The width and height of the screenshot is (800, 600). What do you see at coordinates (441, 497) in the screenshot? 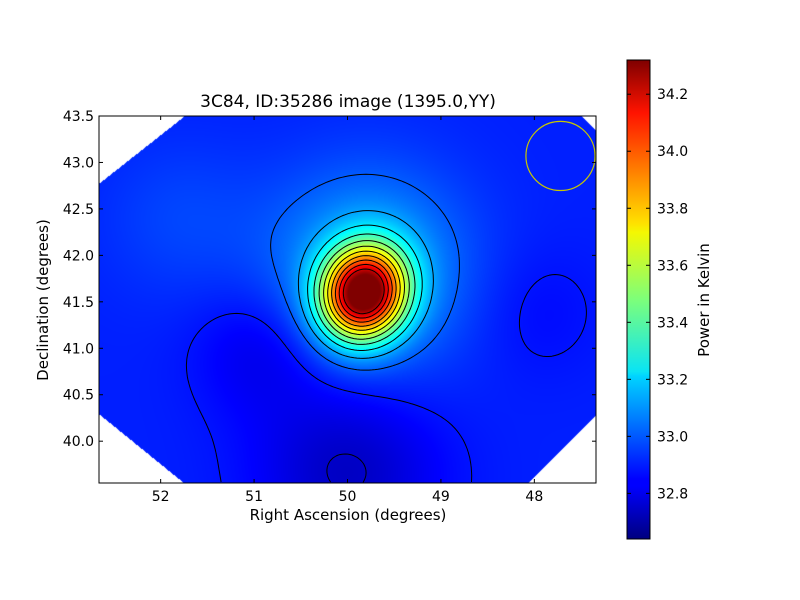
I see `x-tick-label: 49` at bounding box center [441, 497].